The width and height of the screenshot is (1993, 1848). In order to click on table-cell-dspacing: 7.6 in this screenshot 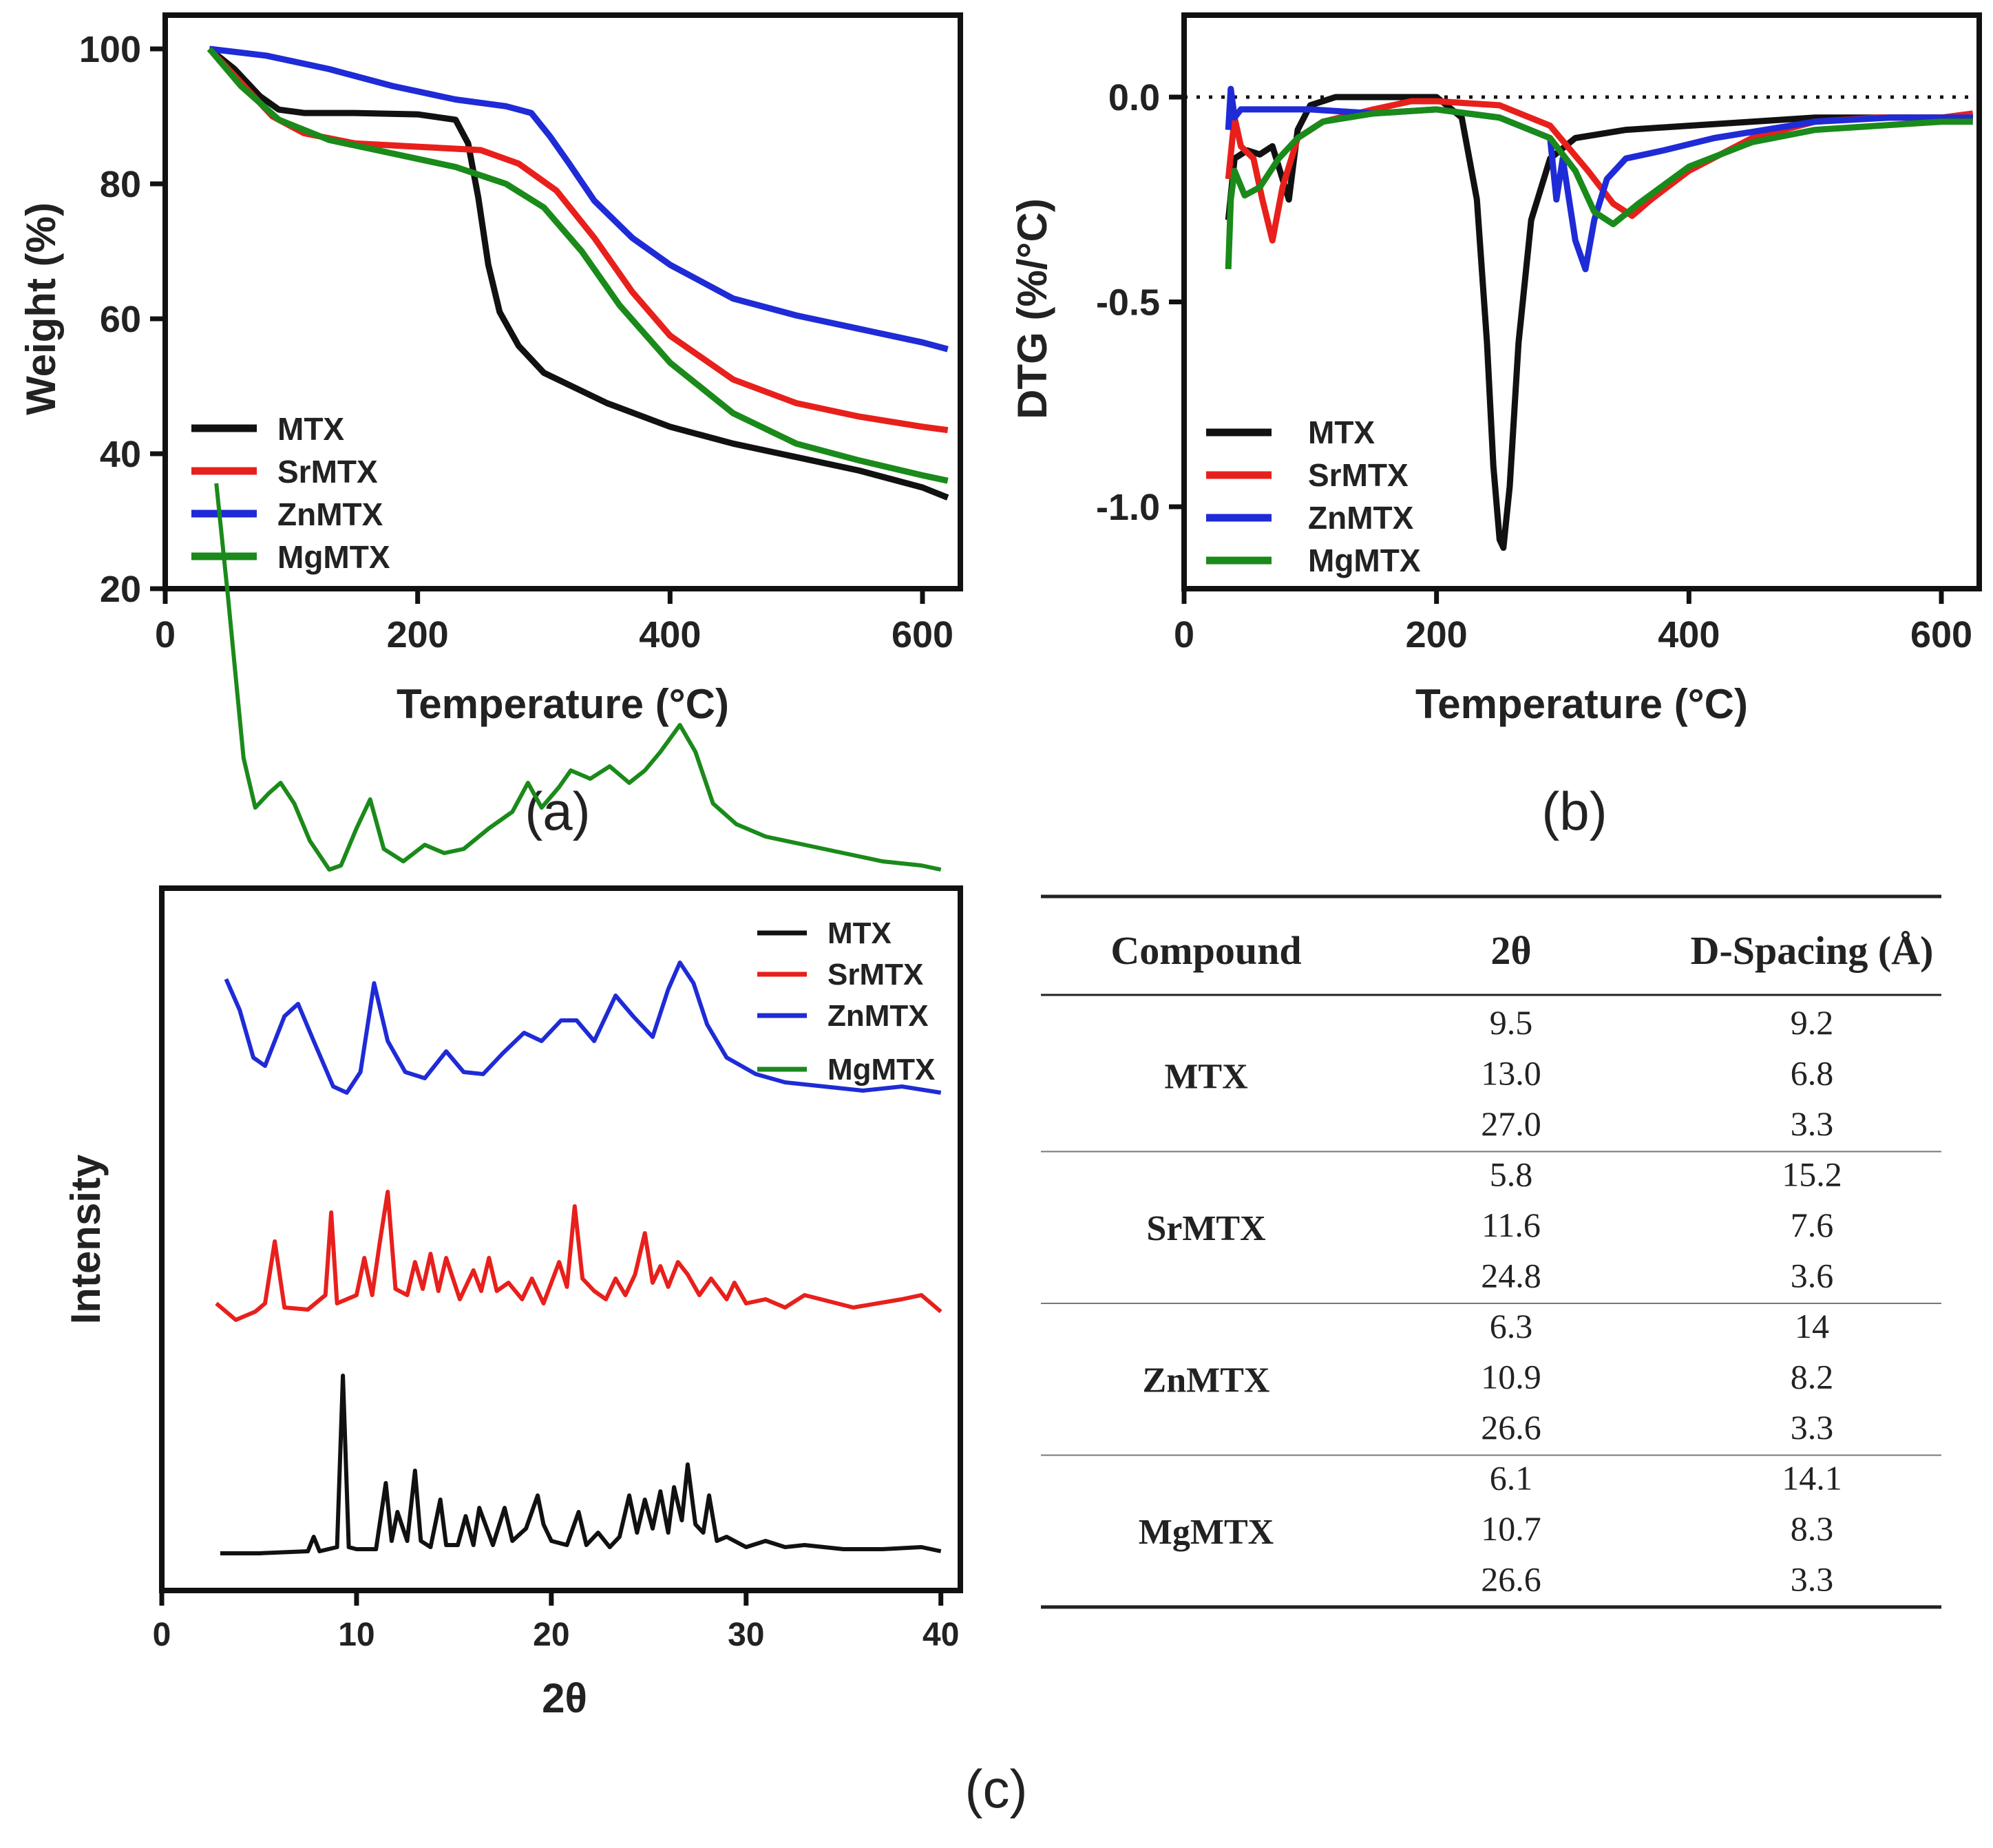, I will do `click(1812, 1225)`.